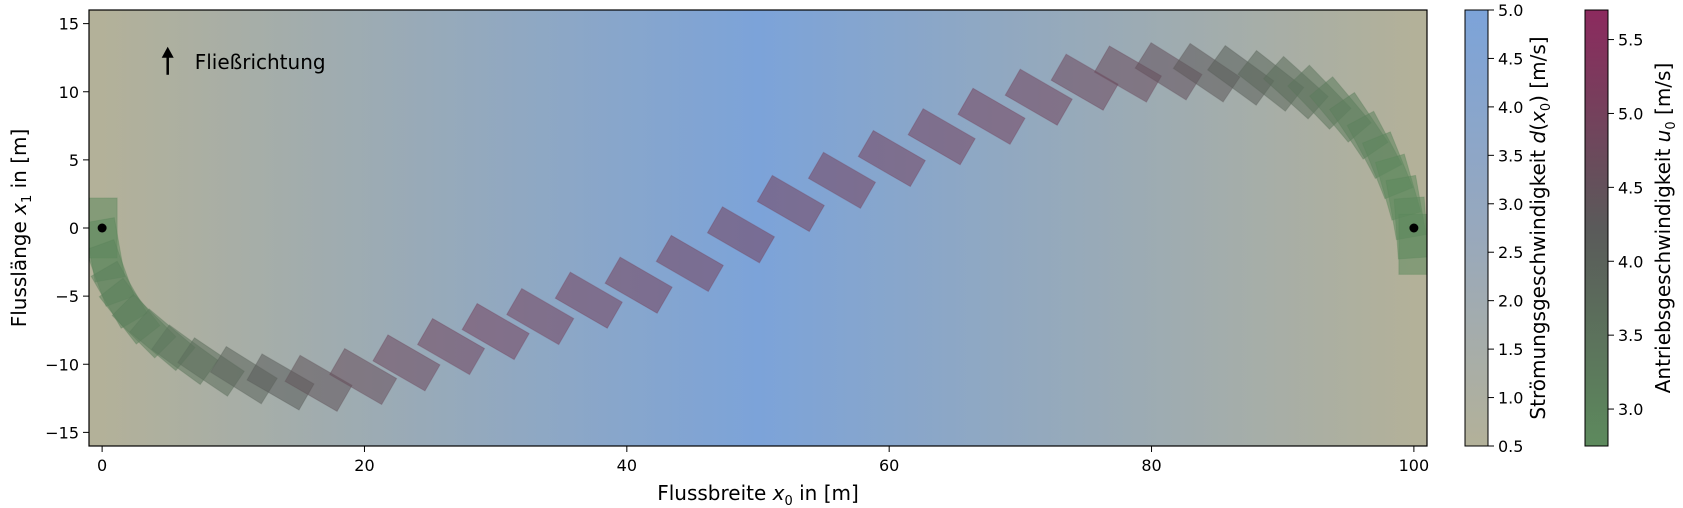 This screenshot has width=1683, height=508. What do you see at coordinates (102, 465) in the screenshot?
I see `x-tick-label: 0` at bounding box center [102, 465].